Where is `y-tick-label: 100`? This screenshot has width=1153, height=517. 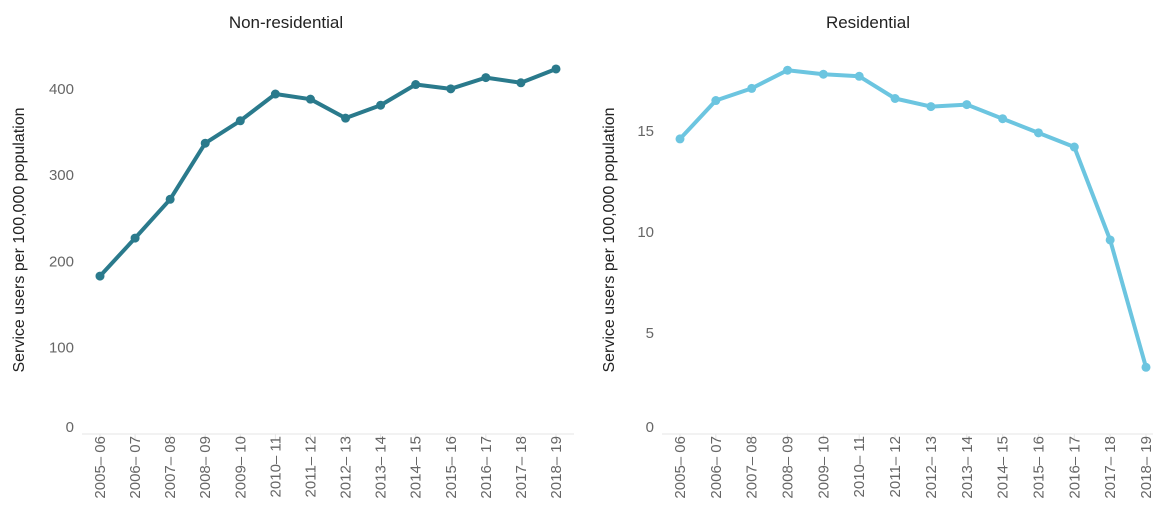
y-tick-label: 100 is located at coordinates (61, 348).